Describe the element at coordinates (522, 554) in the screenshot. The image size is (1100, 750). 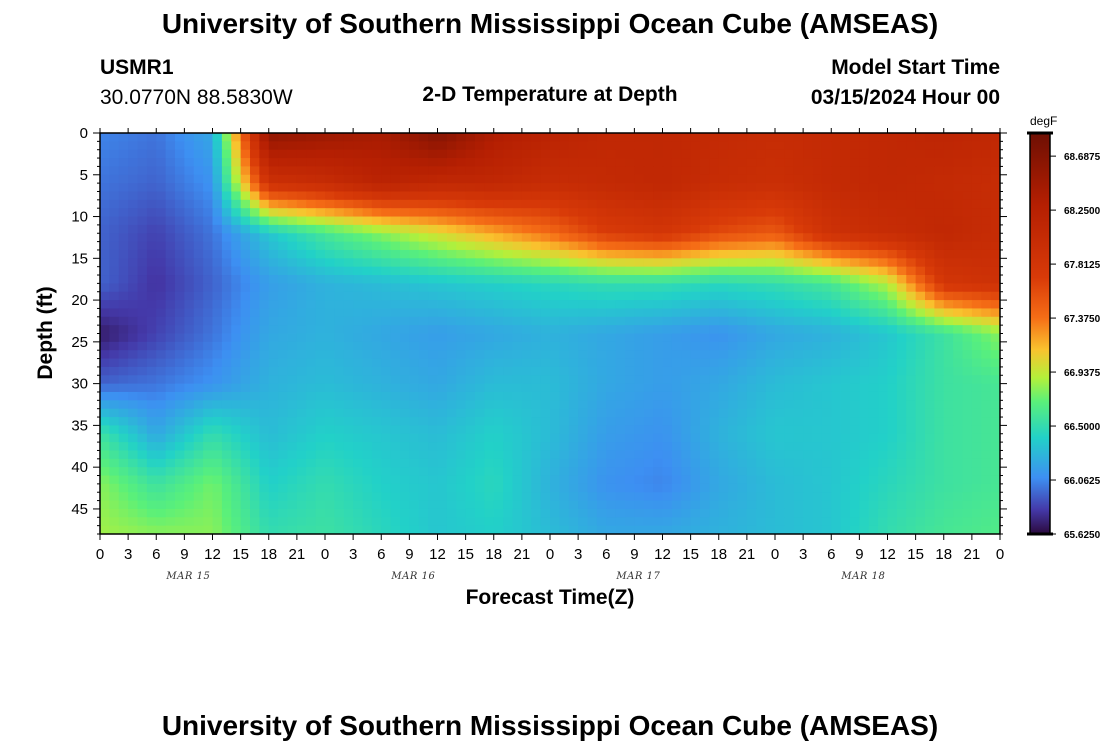
I see `x-tick-label: 21` at that location.